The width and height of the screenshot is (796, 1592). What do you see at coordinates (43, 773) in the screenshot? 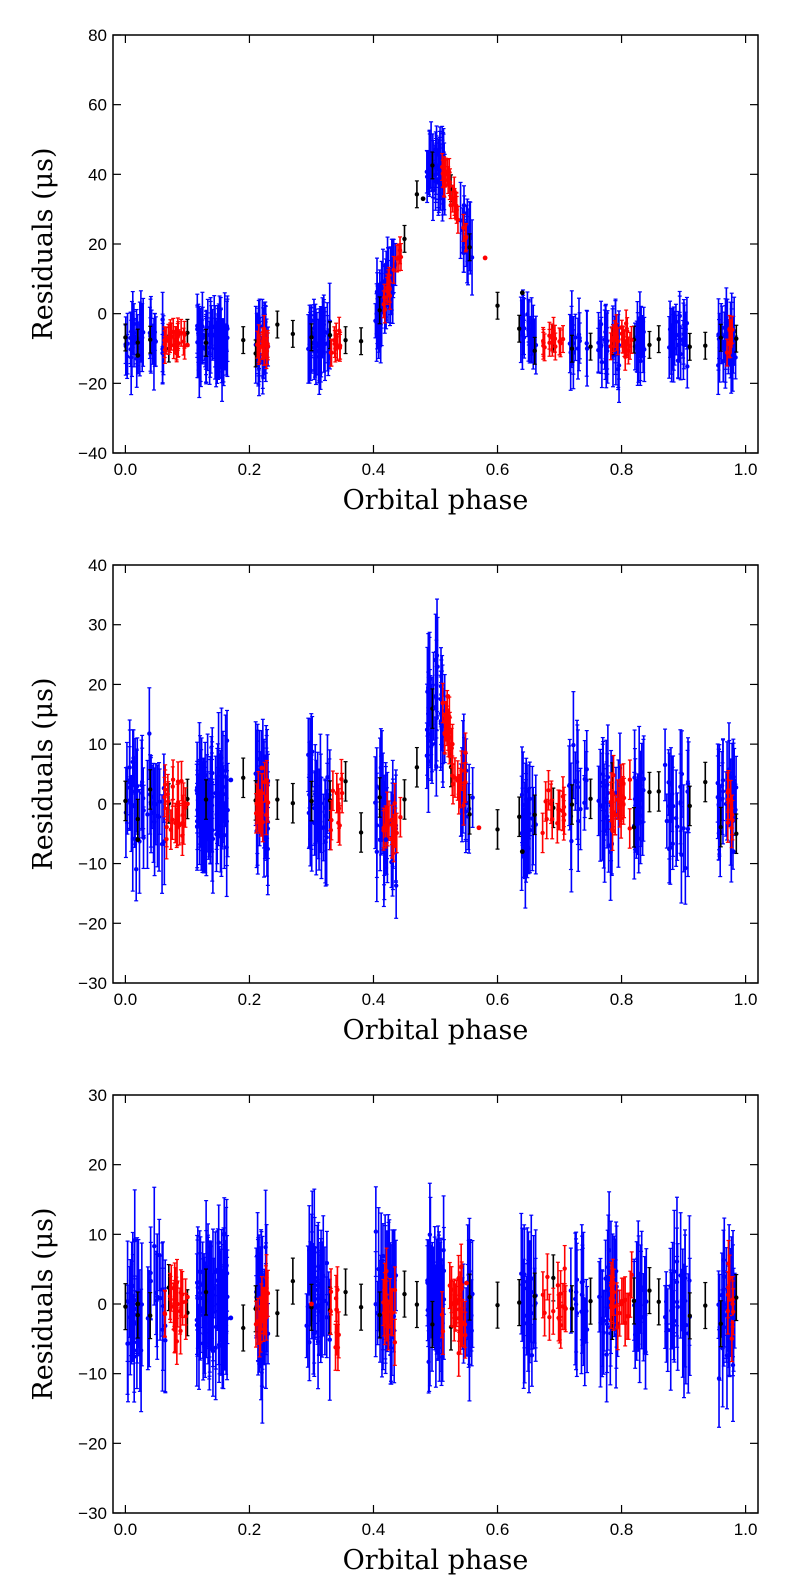
I see `y-axis-label: Residuals (μs)` at bounding box center [43, 773].